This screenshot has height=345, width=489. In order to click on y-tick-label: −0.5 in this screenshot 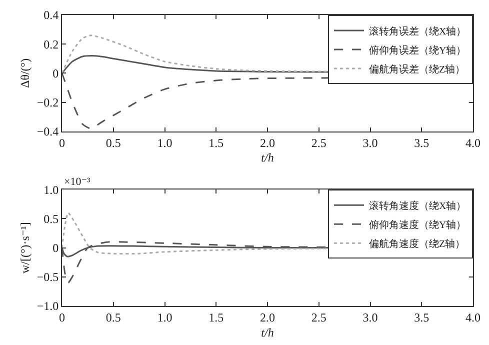, I will do `click(47, 277)`.